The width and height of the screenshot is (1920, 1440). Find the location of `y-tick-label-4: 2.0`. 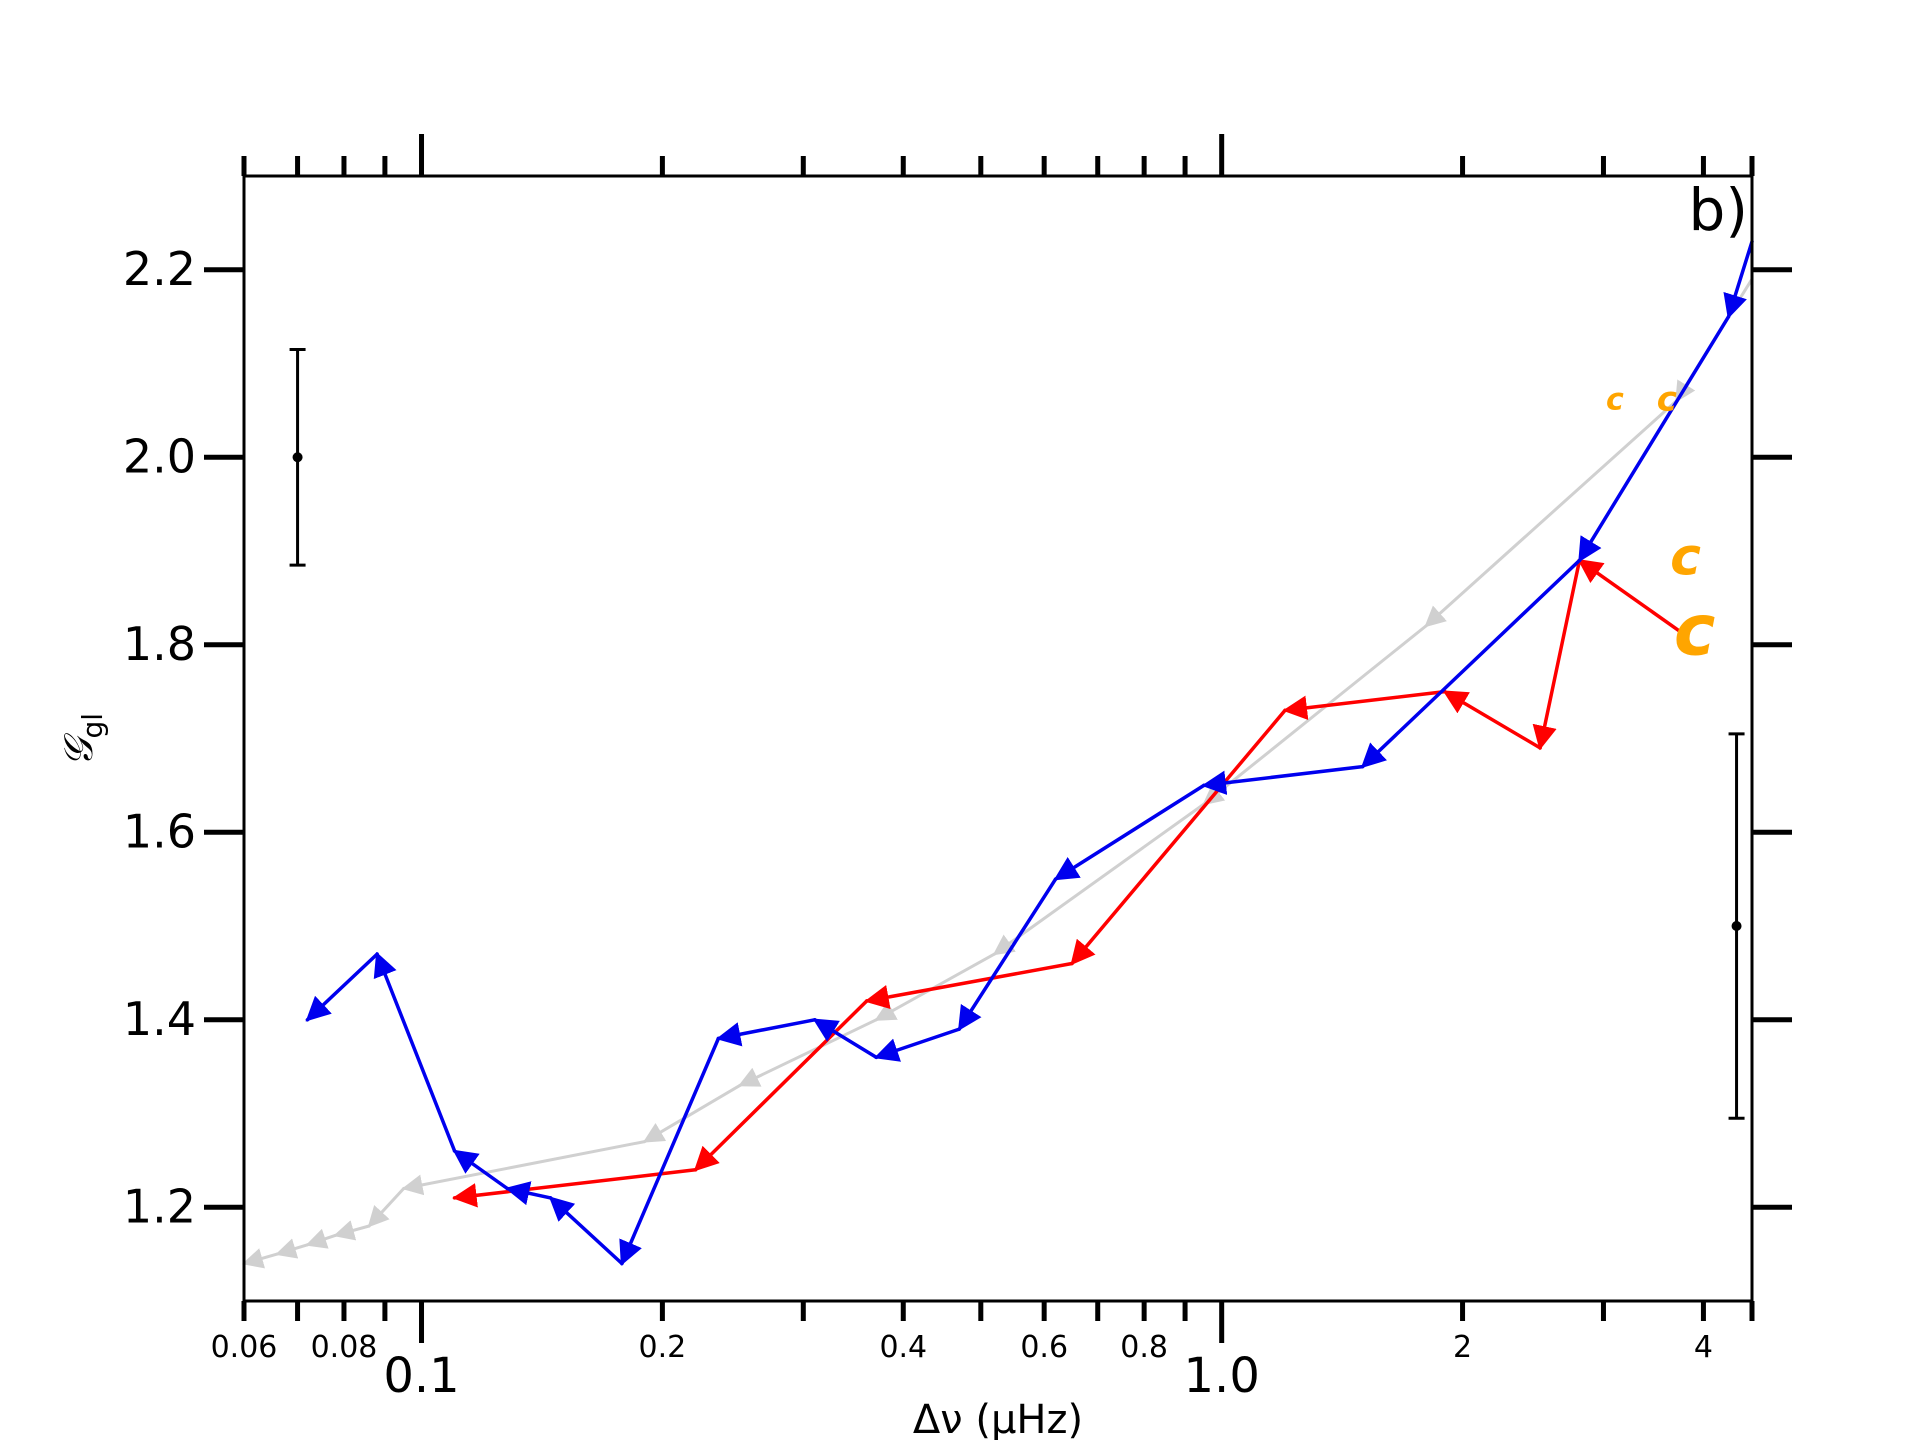

y-tick-label-4: 2.0 is located at coordinates (159, 456).